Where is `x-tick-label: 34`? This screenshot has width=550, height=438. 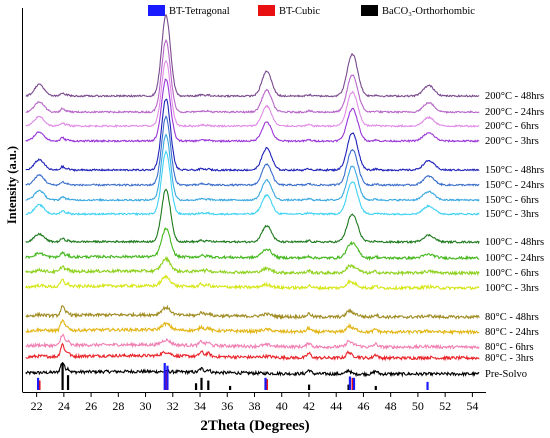
x-tick-label: 34 is located at coordinates (200, 406).